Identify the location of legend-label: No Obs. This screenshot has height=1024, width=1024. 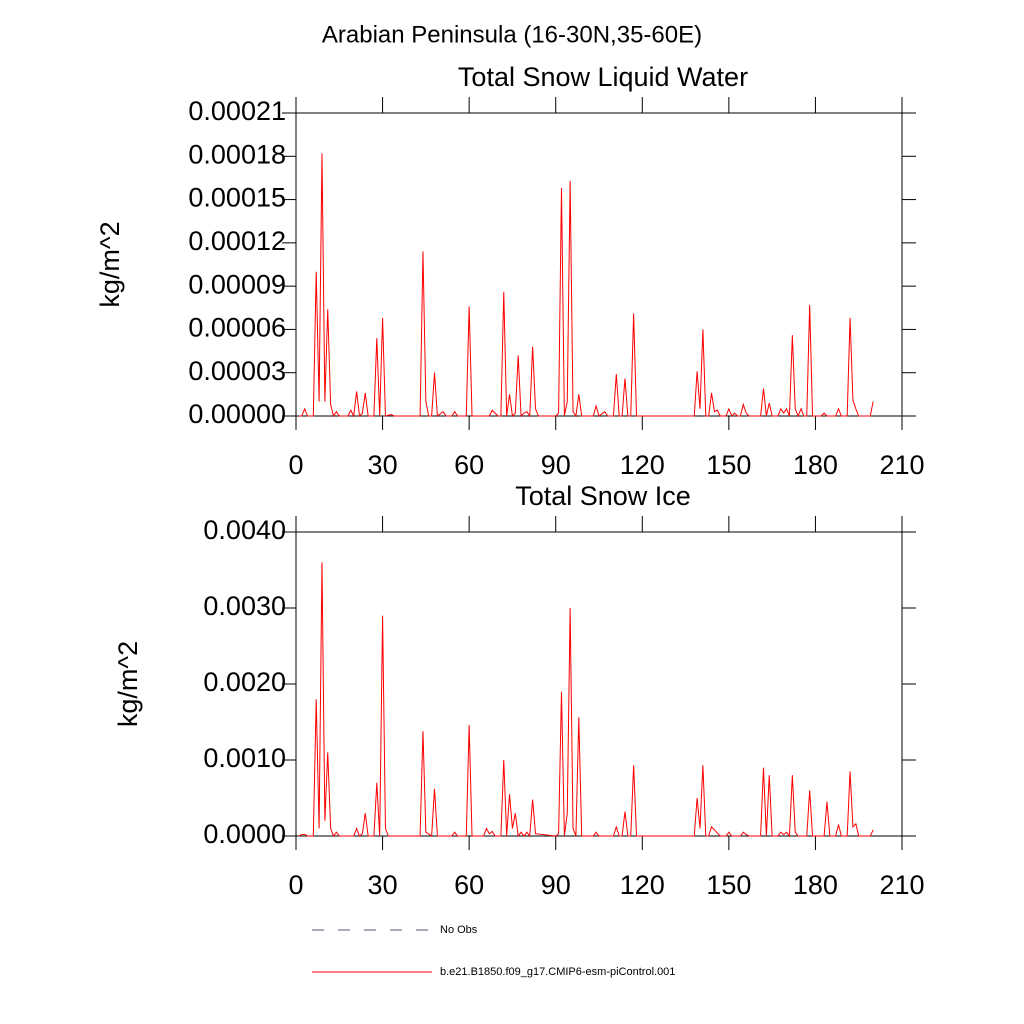
(459, 930).